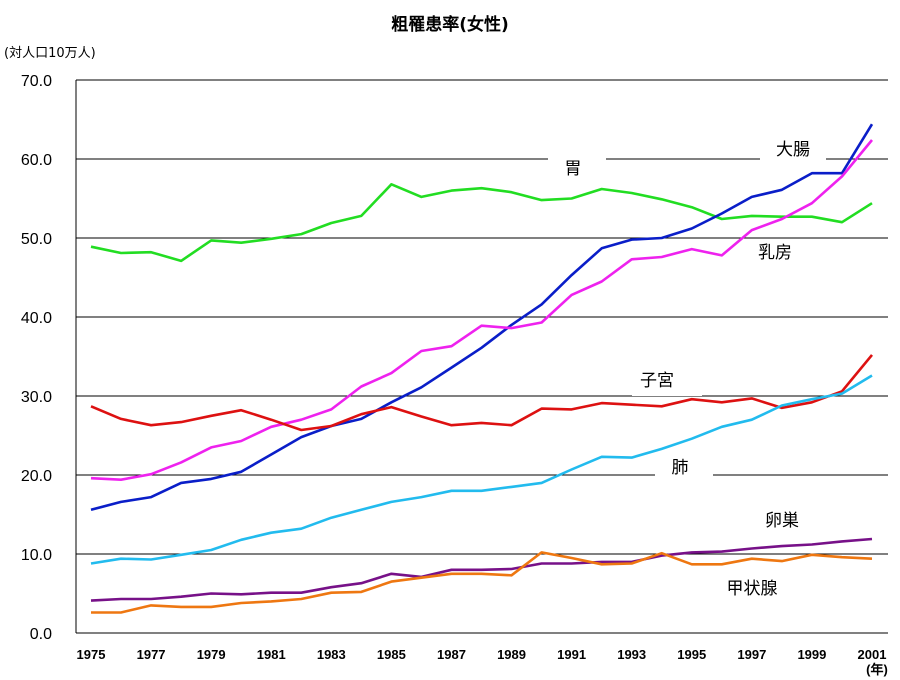 This screenshot has width=900, height=680. What do you see at coordinates (511, 654) in the screenshot?
I see `x-tick-label: 1989` at bounding box center [511, 654].